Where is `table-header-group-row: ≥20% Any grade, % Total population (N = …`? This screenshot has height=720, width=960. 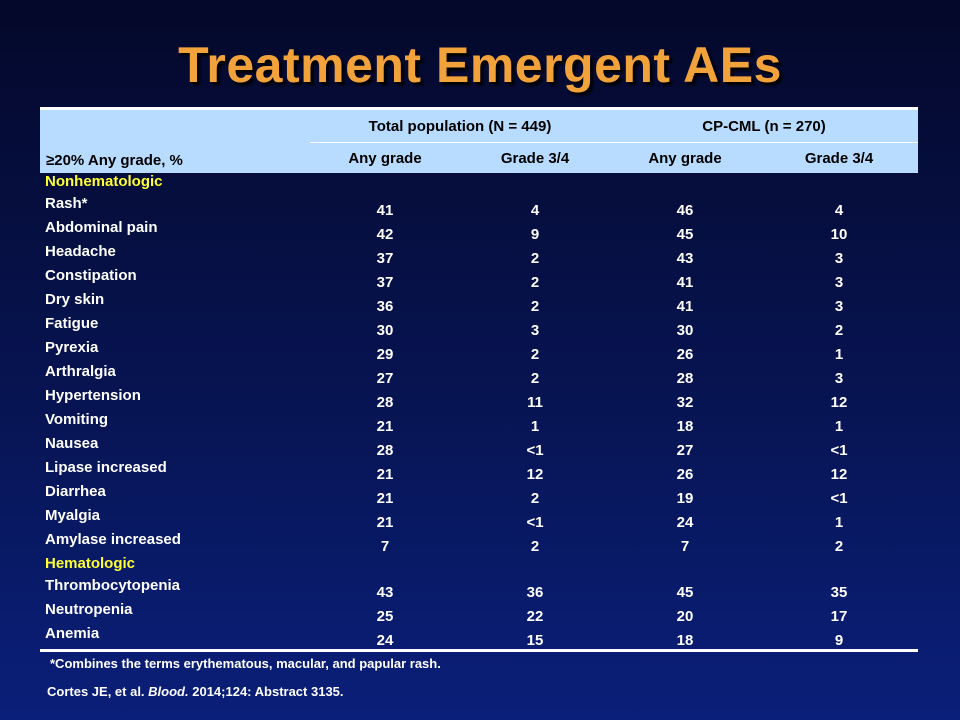 table-header-group-row: ≥20% Any grade, % Total population (N = … is located at coordinates (479, 140).